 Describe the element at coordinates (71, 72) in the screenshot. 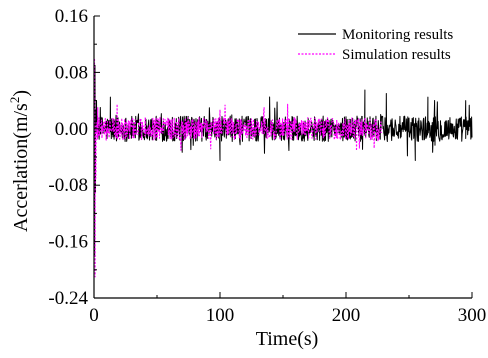

I see `y-tick-label: 0.08` at that location.